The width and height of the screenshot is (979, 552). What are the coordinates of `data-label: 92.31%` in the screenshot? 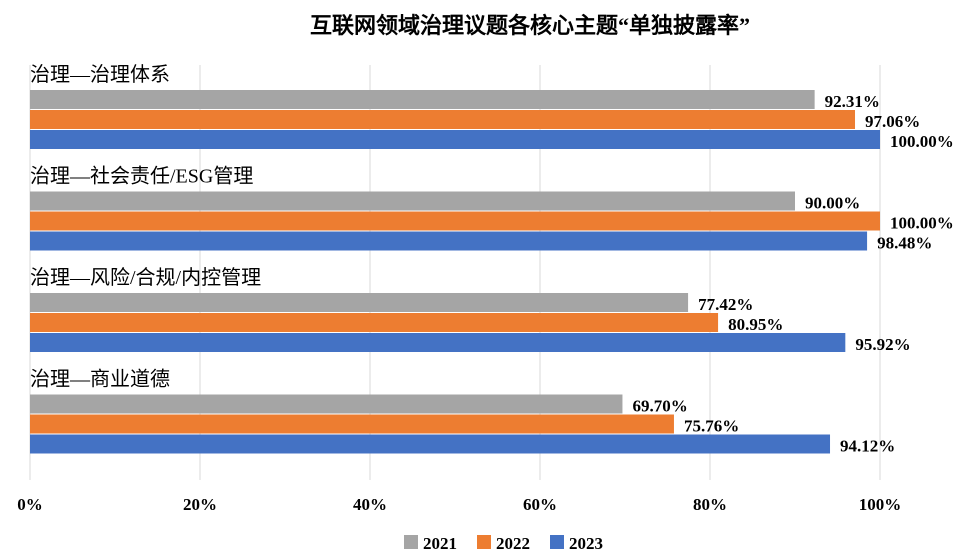 It's located at (852, 101).